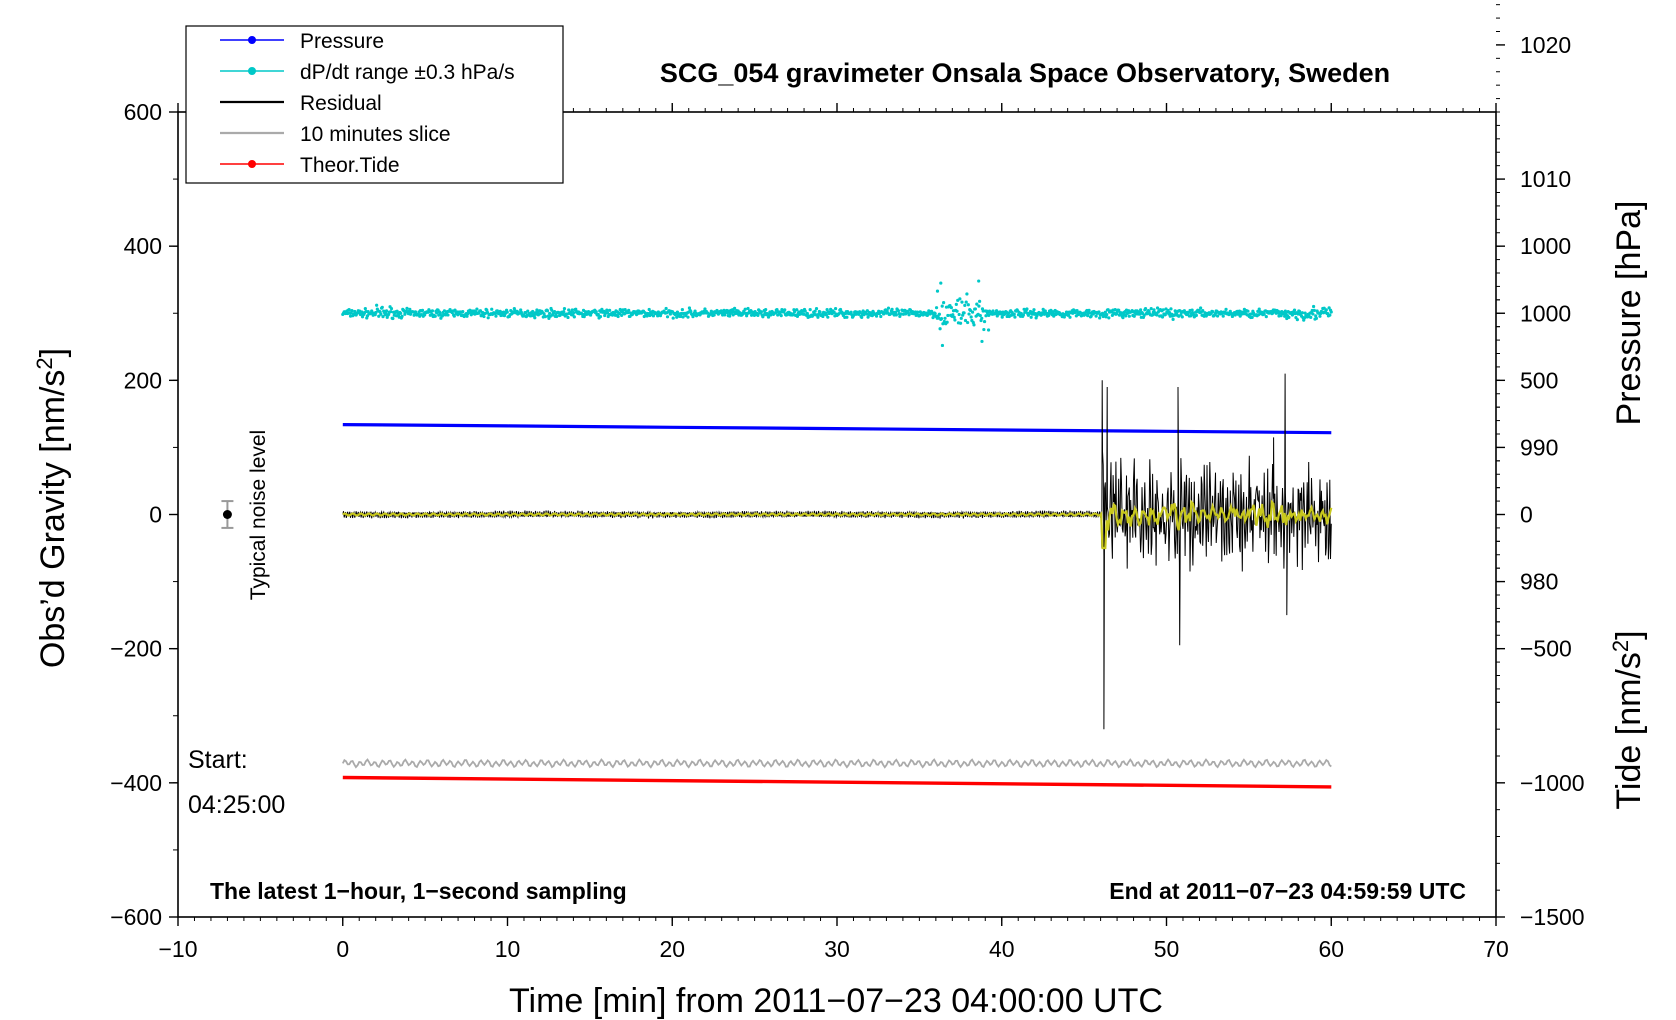 This screenshot has width=1676, height=1020. What do you see at coordinates (342, 41) in the screenshot?
I see `legend-entry-label: Pressure` at bounding box center [342, 41].